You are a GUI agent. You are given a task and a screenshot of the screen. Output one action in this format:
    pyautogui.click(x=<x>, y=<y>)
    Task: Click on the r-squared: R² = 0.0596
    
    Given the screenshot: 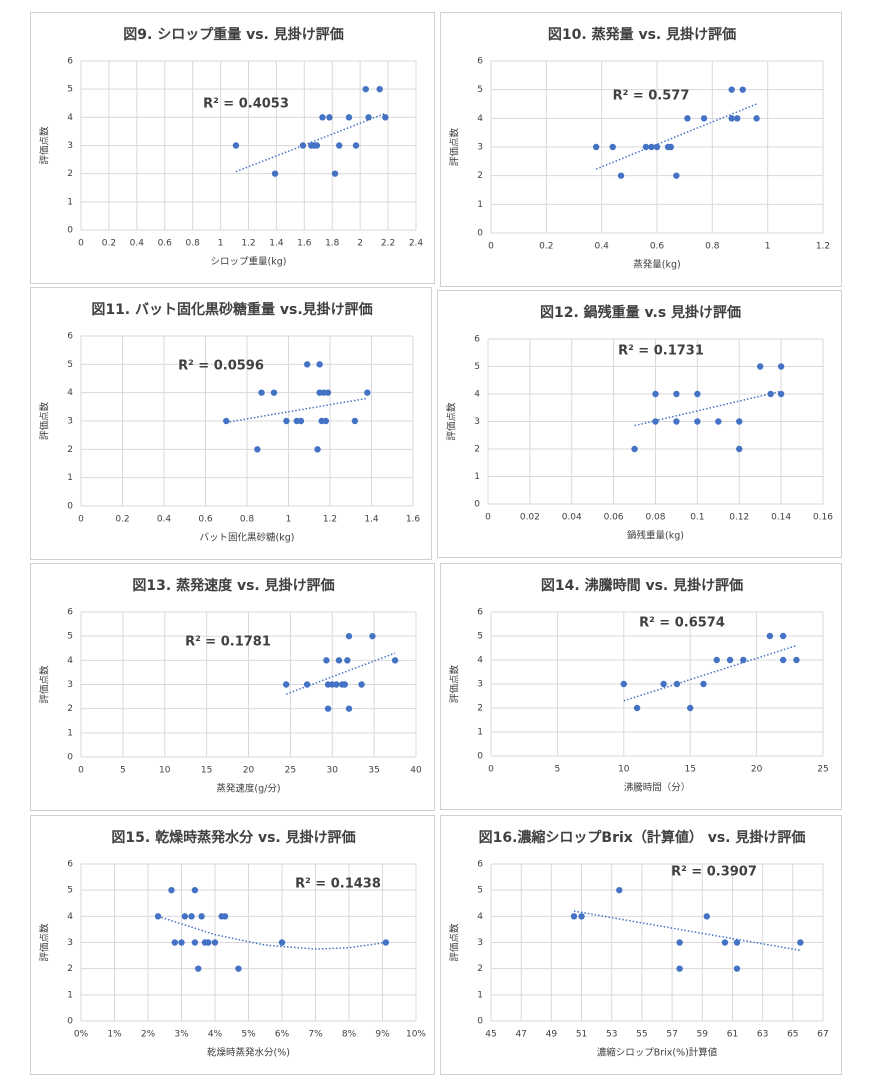 What is the action you would take?
    pyautogui.click(x=221, y=366)
    